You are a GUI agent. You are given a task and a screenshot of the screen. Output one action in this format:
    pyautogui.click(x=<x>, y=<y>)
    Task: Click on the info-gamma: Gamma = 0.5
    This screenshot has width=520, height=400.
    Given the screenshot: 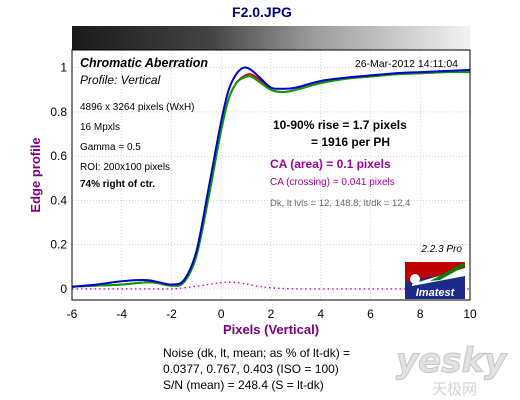 What is the action you would take?
    pyautogui.click(x=110, y=147)
    